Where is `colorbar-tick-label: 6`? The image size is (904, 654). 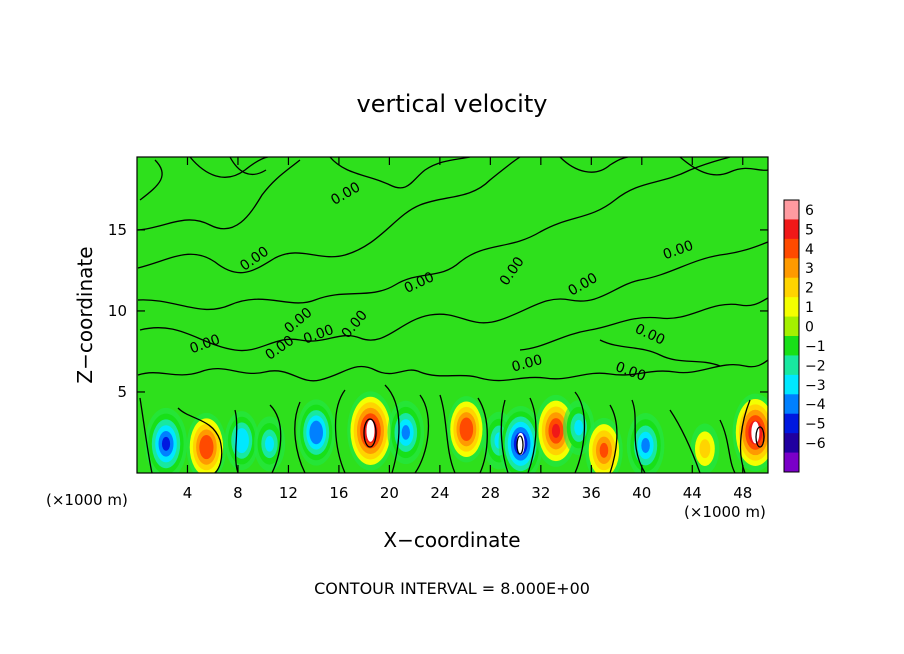
colorbar-tick-label: 6 is located at coordinates (809, 211).